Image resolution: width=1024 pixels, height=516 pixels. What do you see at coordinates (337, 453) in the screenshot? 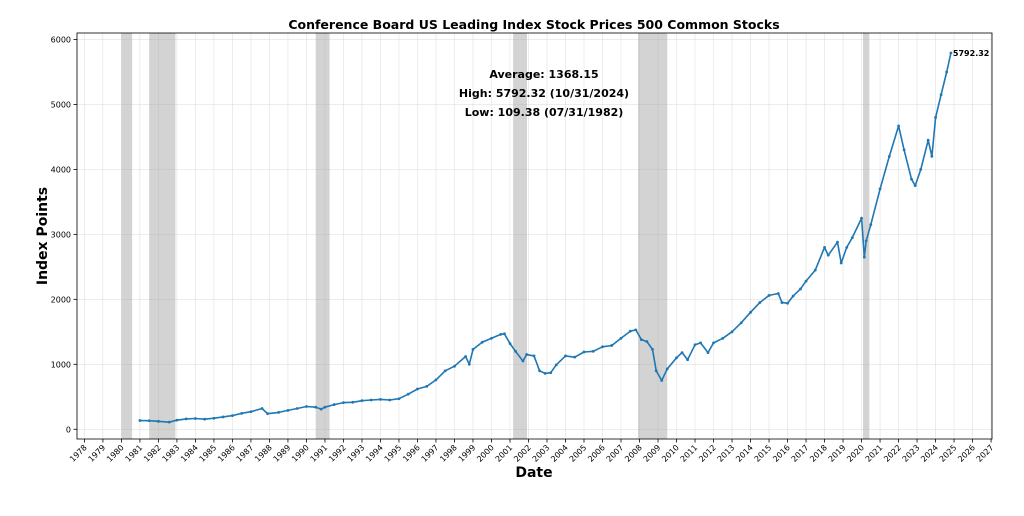
I see `x-tick-label: 1992` at bounding box center [337, 453].